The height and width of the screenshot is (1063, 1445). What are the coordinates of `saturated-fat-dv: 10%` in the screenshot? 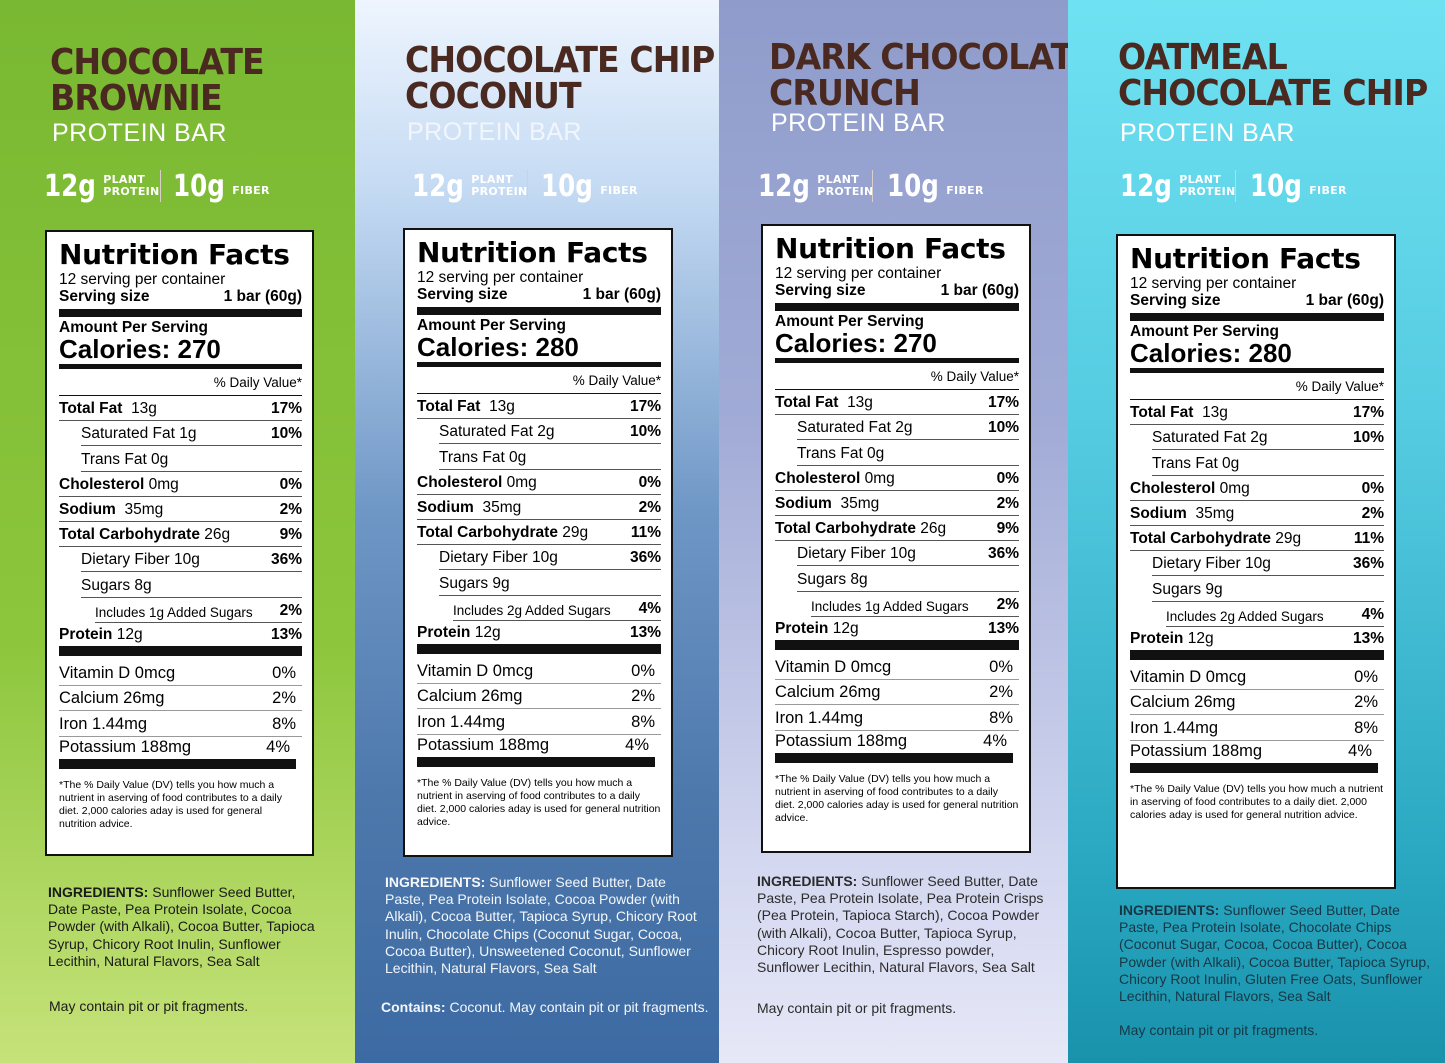 It's located at (645, 432).